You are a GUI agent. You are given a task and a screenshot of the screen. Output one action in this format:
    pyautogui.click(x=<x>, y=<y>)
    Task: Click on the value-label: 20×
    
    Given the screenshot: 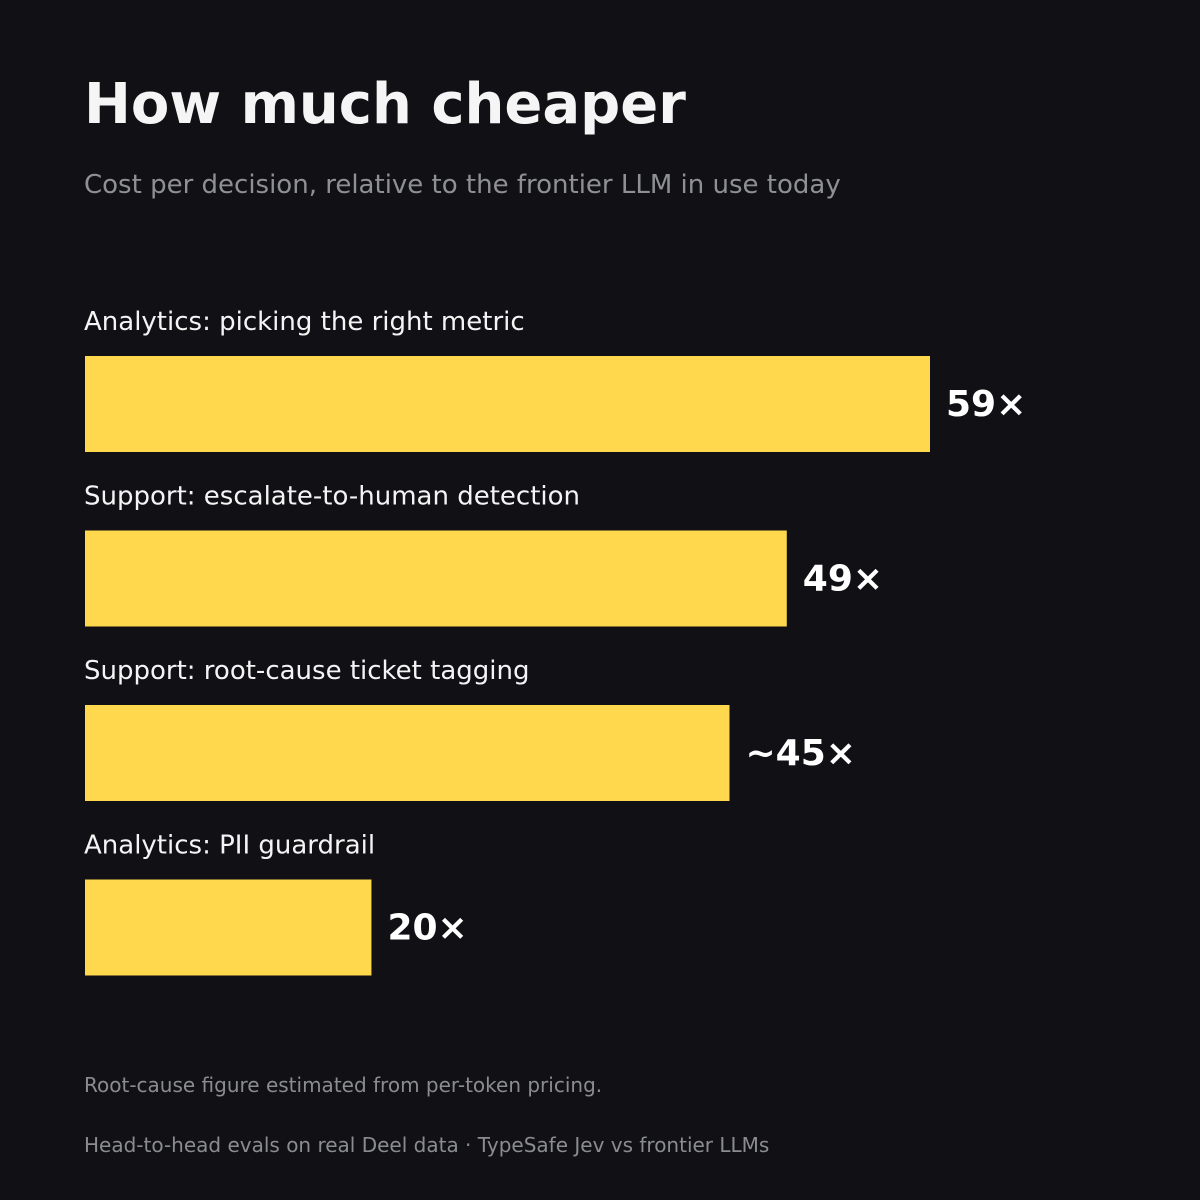 What is the action you would take?
    pyautogui.click(x=427, y=928)
    